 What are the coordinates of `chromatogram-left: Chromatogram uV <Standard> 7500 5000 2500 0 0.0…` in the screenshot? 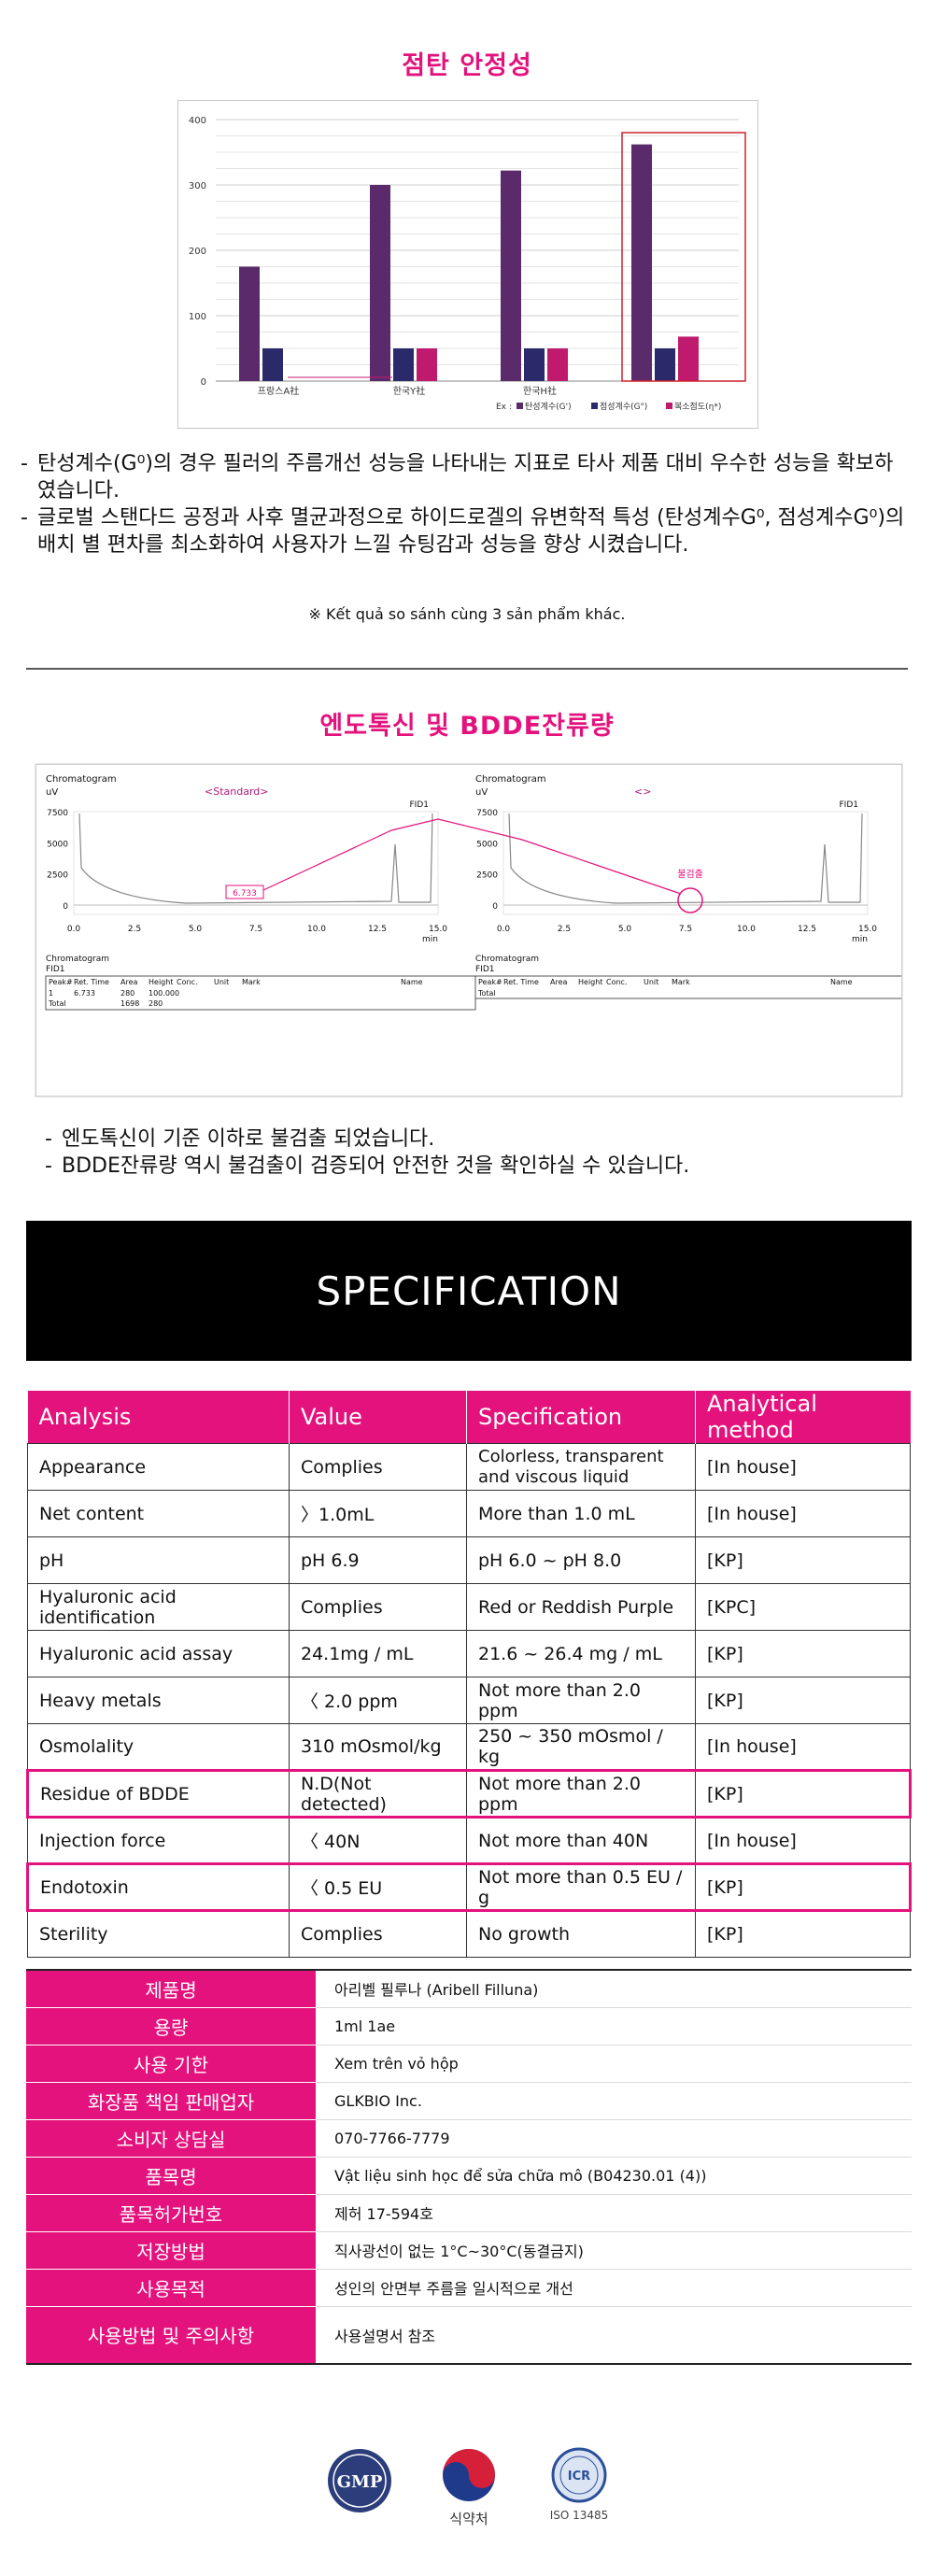 It's located at (261, 892).